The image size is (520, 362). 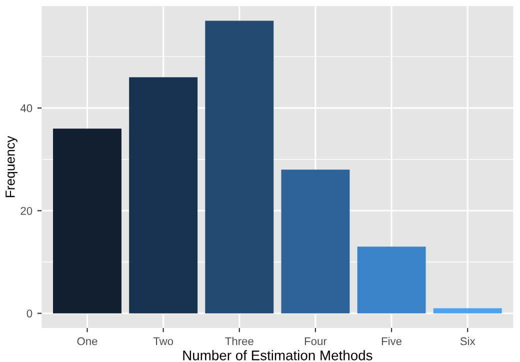 What do you see at coordinates (163, 341) in the screenshot?
I see `x-tick-label: Two` at bounding box center [163, 341].